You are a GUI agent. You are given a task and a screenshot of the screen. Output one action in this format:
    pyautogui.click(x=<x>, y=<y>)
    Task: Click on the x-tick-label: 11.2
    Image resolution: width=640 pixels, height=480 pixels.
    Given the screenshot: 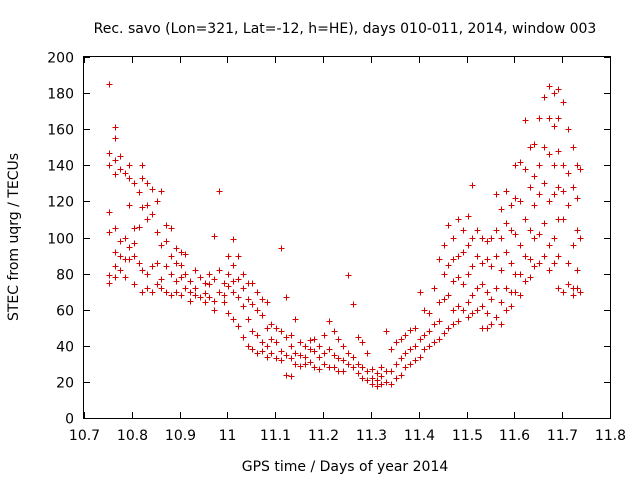 What is the action you would take?
    pyautogui.click(x=323, y=436)
    